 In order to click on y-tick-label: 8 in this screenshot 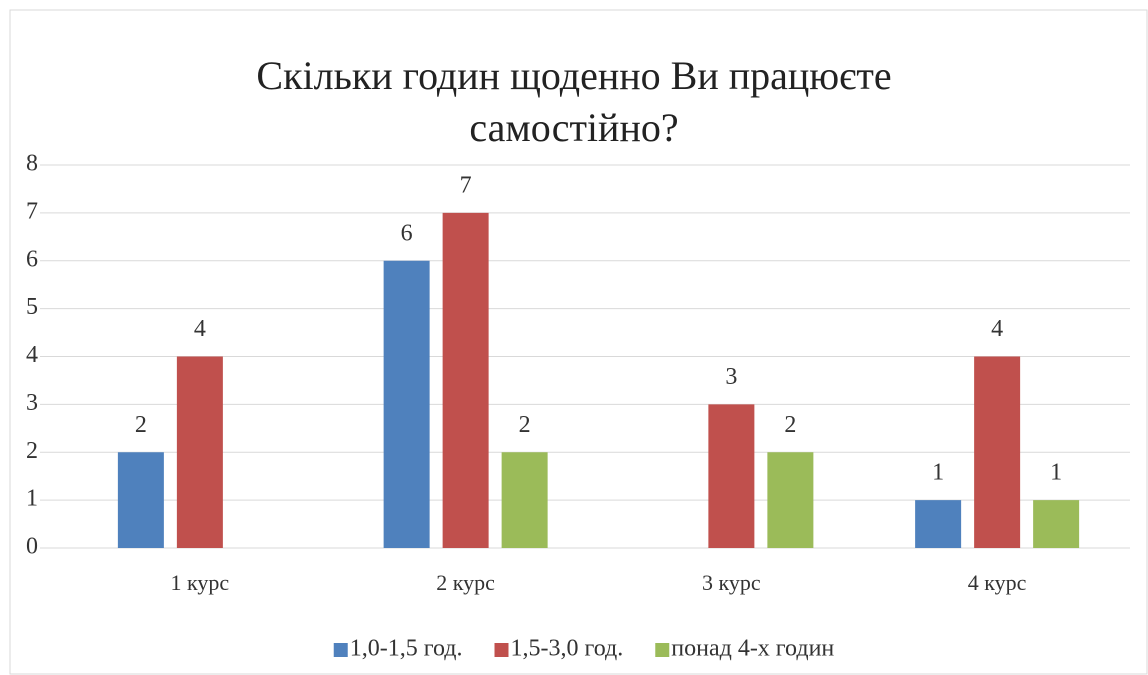, I will do `click(32, 164)`.